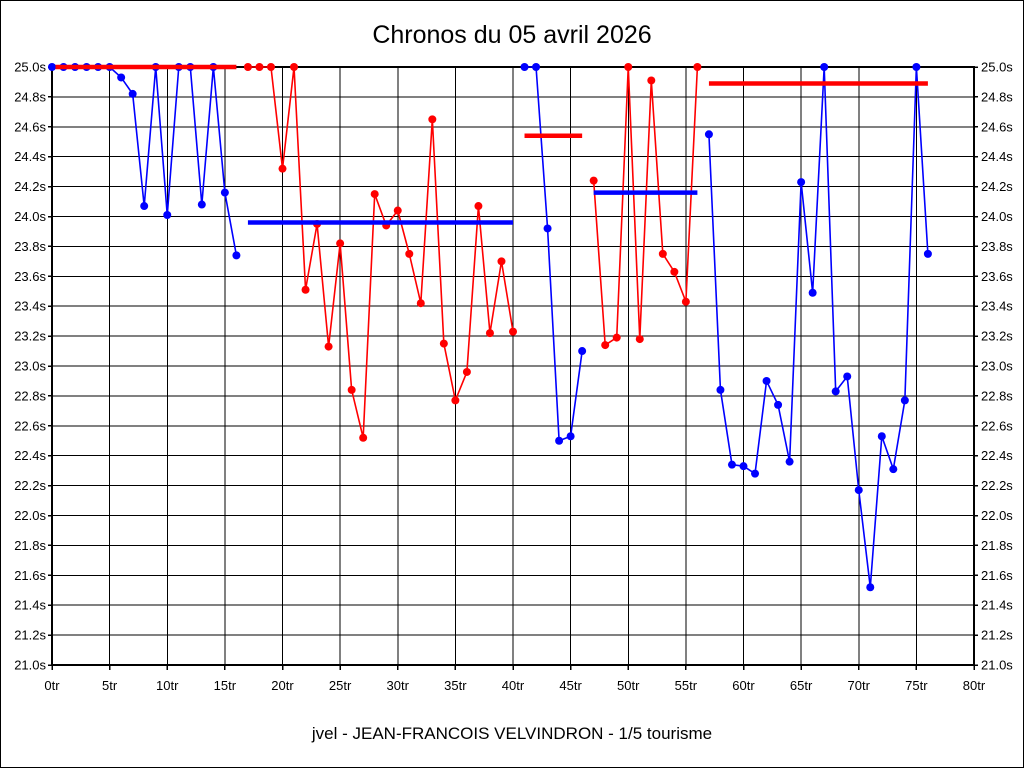 This screenshot has width=1024, height=768. Describe the element at coordinates (30, 665) in the screenshot. I see `y-tick-label-left: 21.0s` at that location.